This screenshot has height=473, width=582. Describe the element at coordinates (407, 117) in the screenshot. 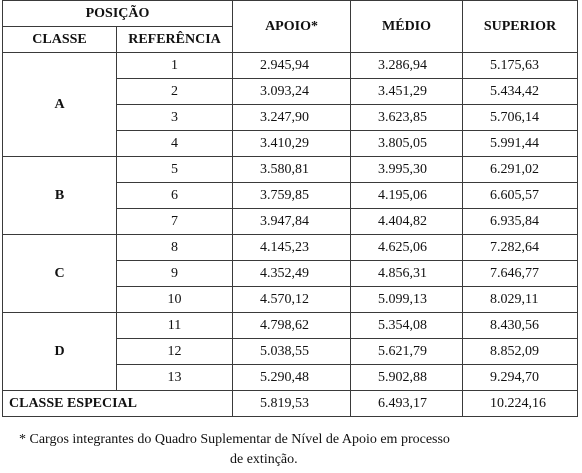

I see `medio-cell: 3.623,85` at that location.